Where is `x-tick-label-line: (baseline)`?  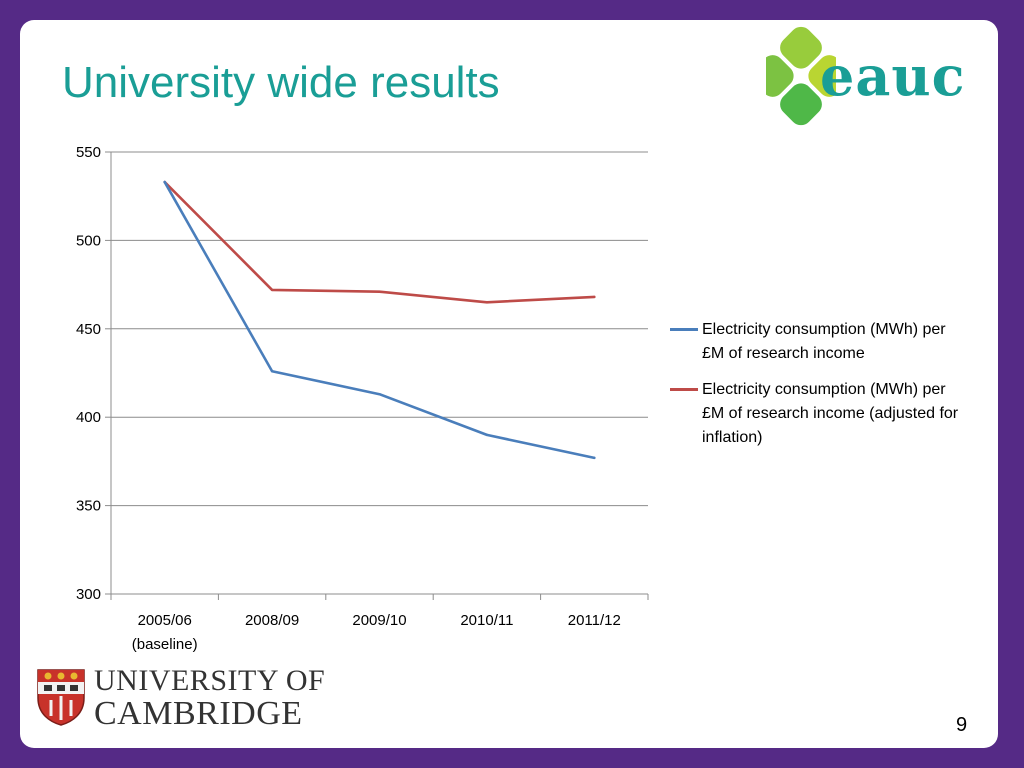 x-tick-label-line: (baseline) is located at coordinates (165, 644).